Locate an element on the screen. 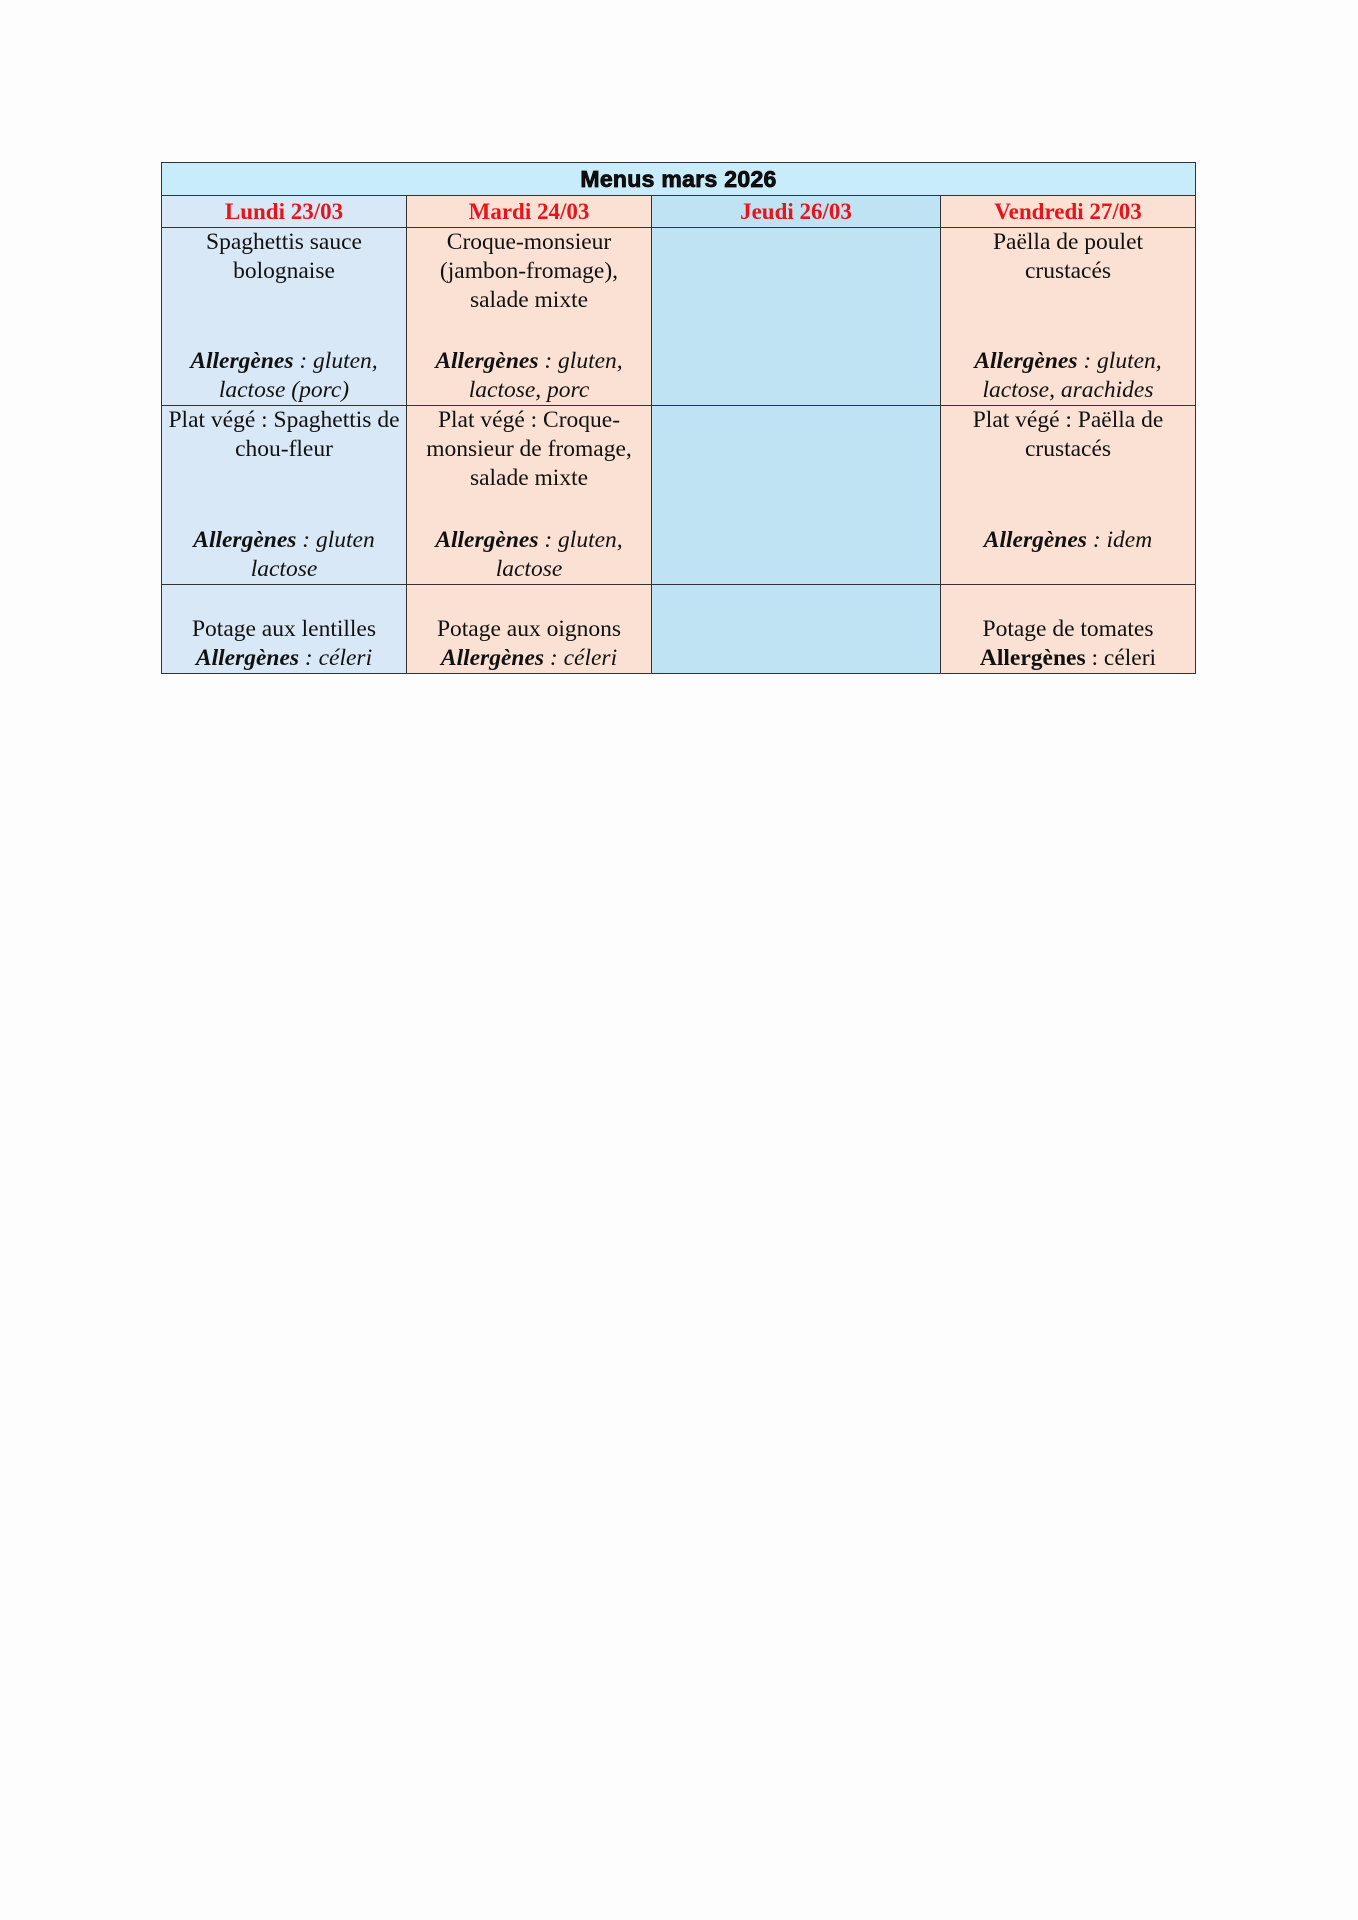  dish-name: Potage aux lentilles is located at coordinates (284, 629).